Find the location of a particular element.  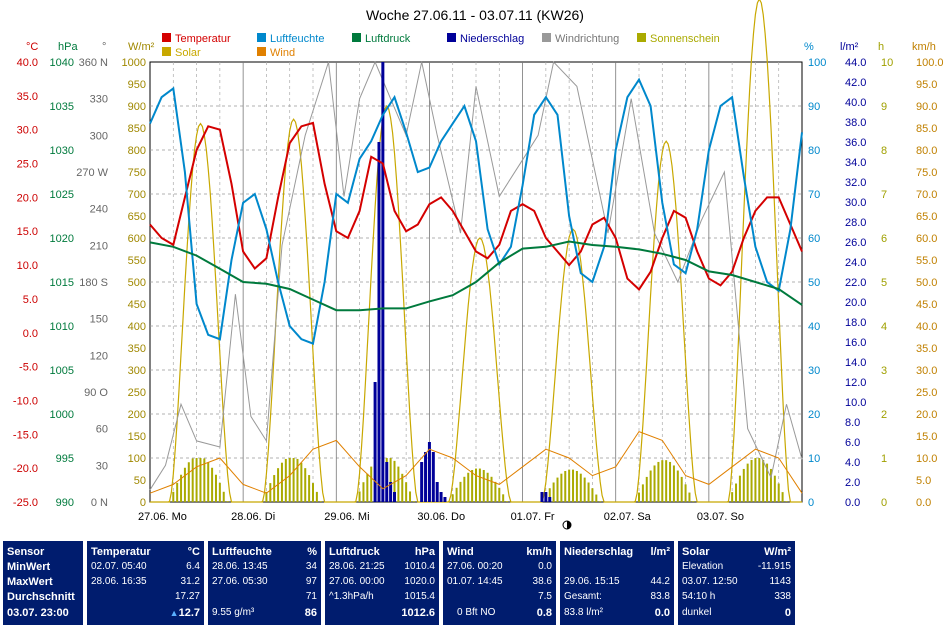

tick-wind: 90.0 is located at coordinates (926, 107).